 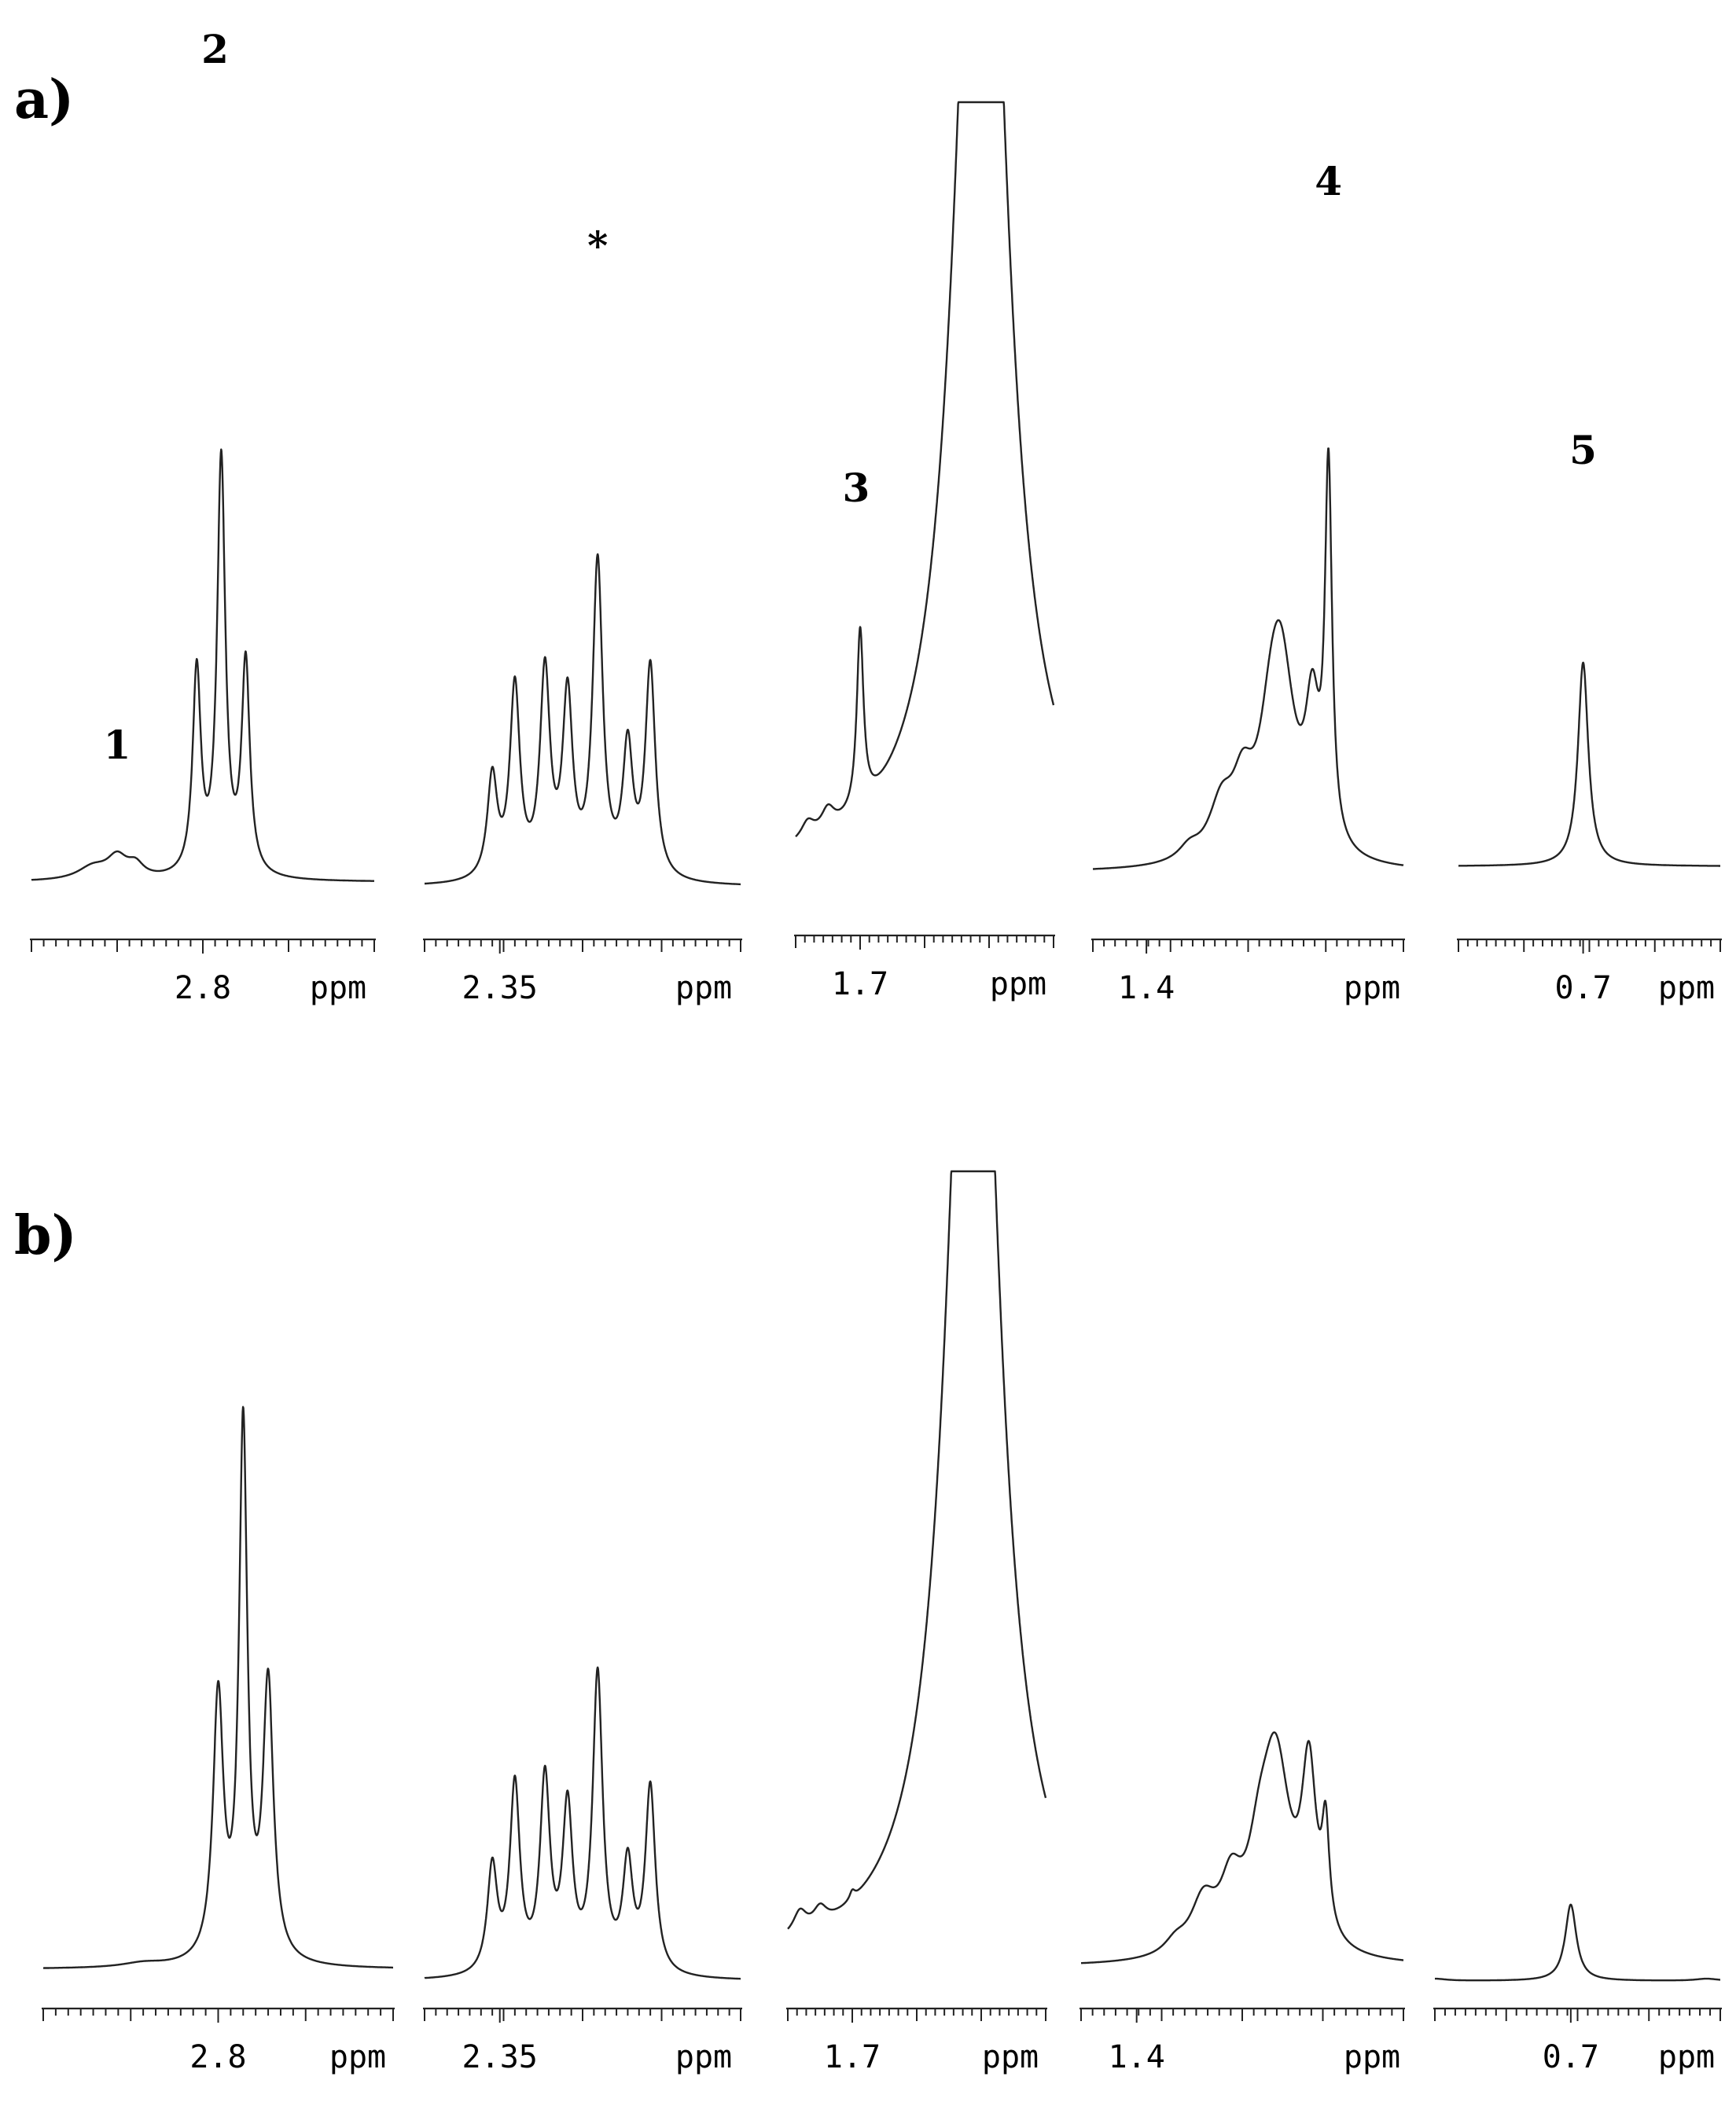 What do you see at coordinates (46, 1235) in the screenshot?
I see `panel-b-label: b)` at bounding box center [46, 1235].